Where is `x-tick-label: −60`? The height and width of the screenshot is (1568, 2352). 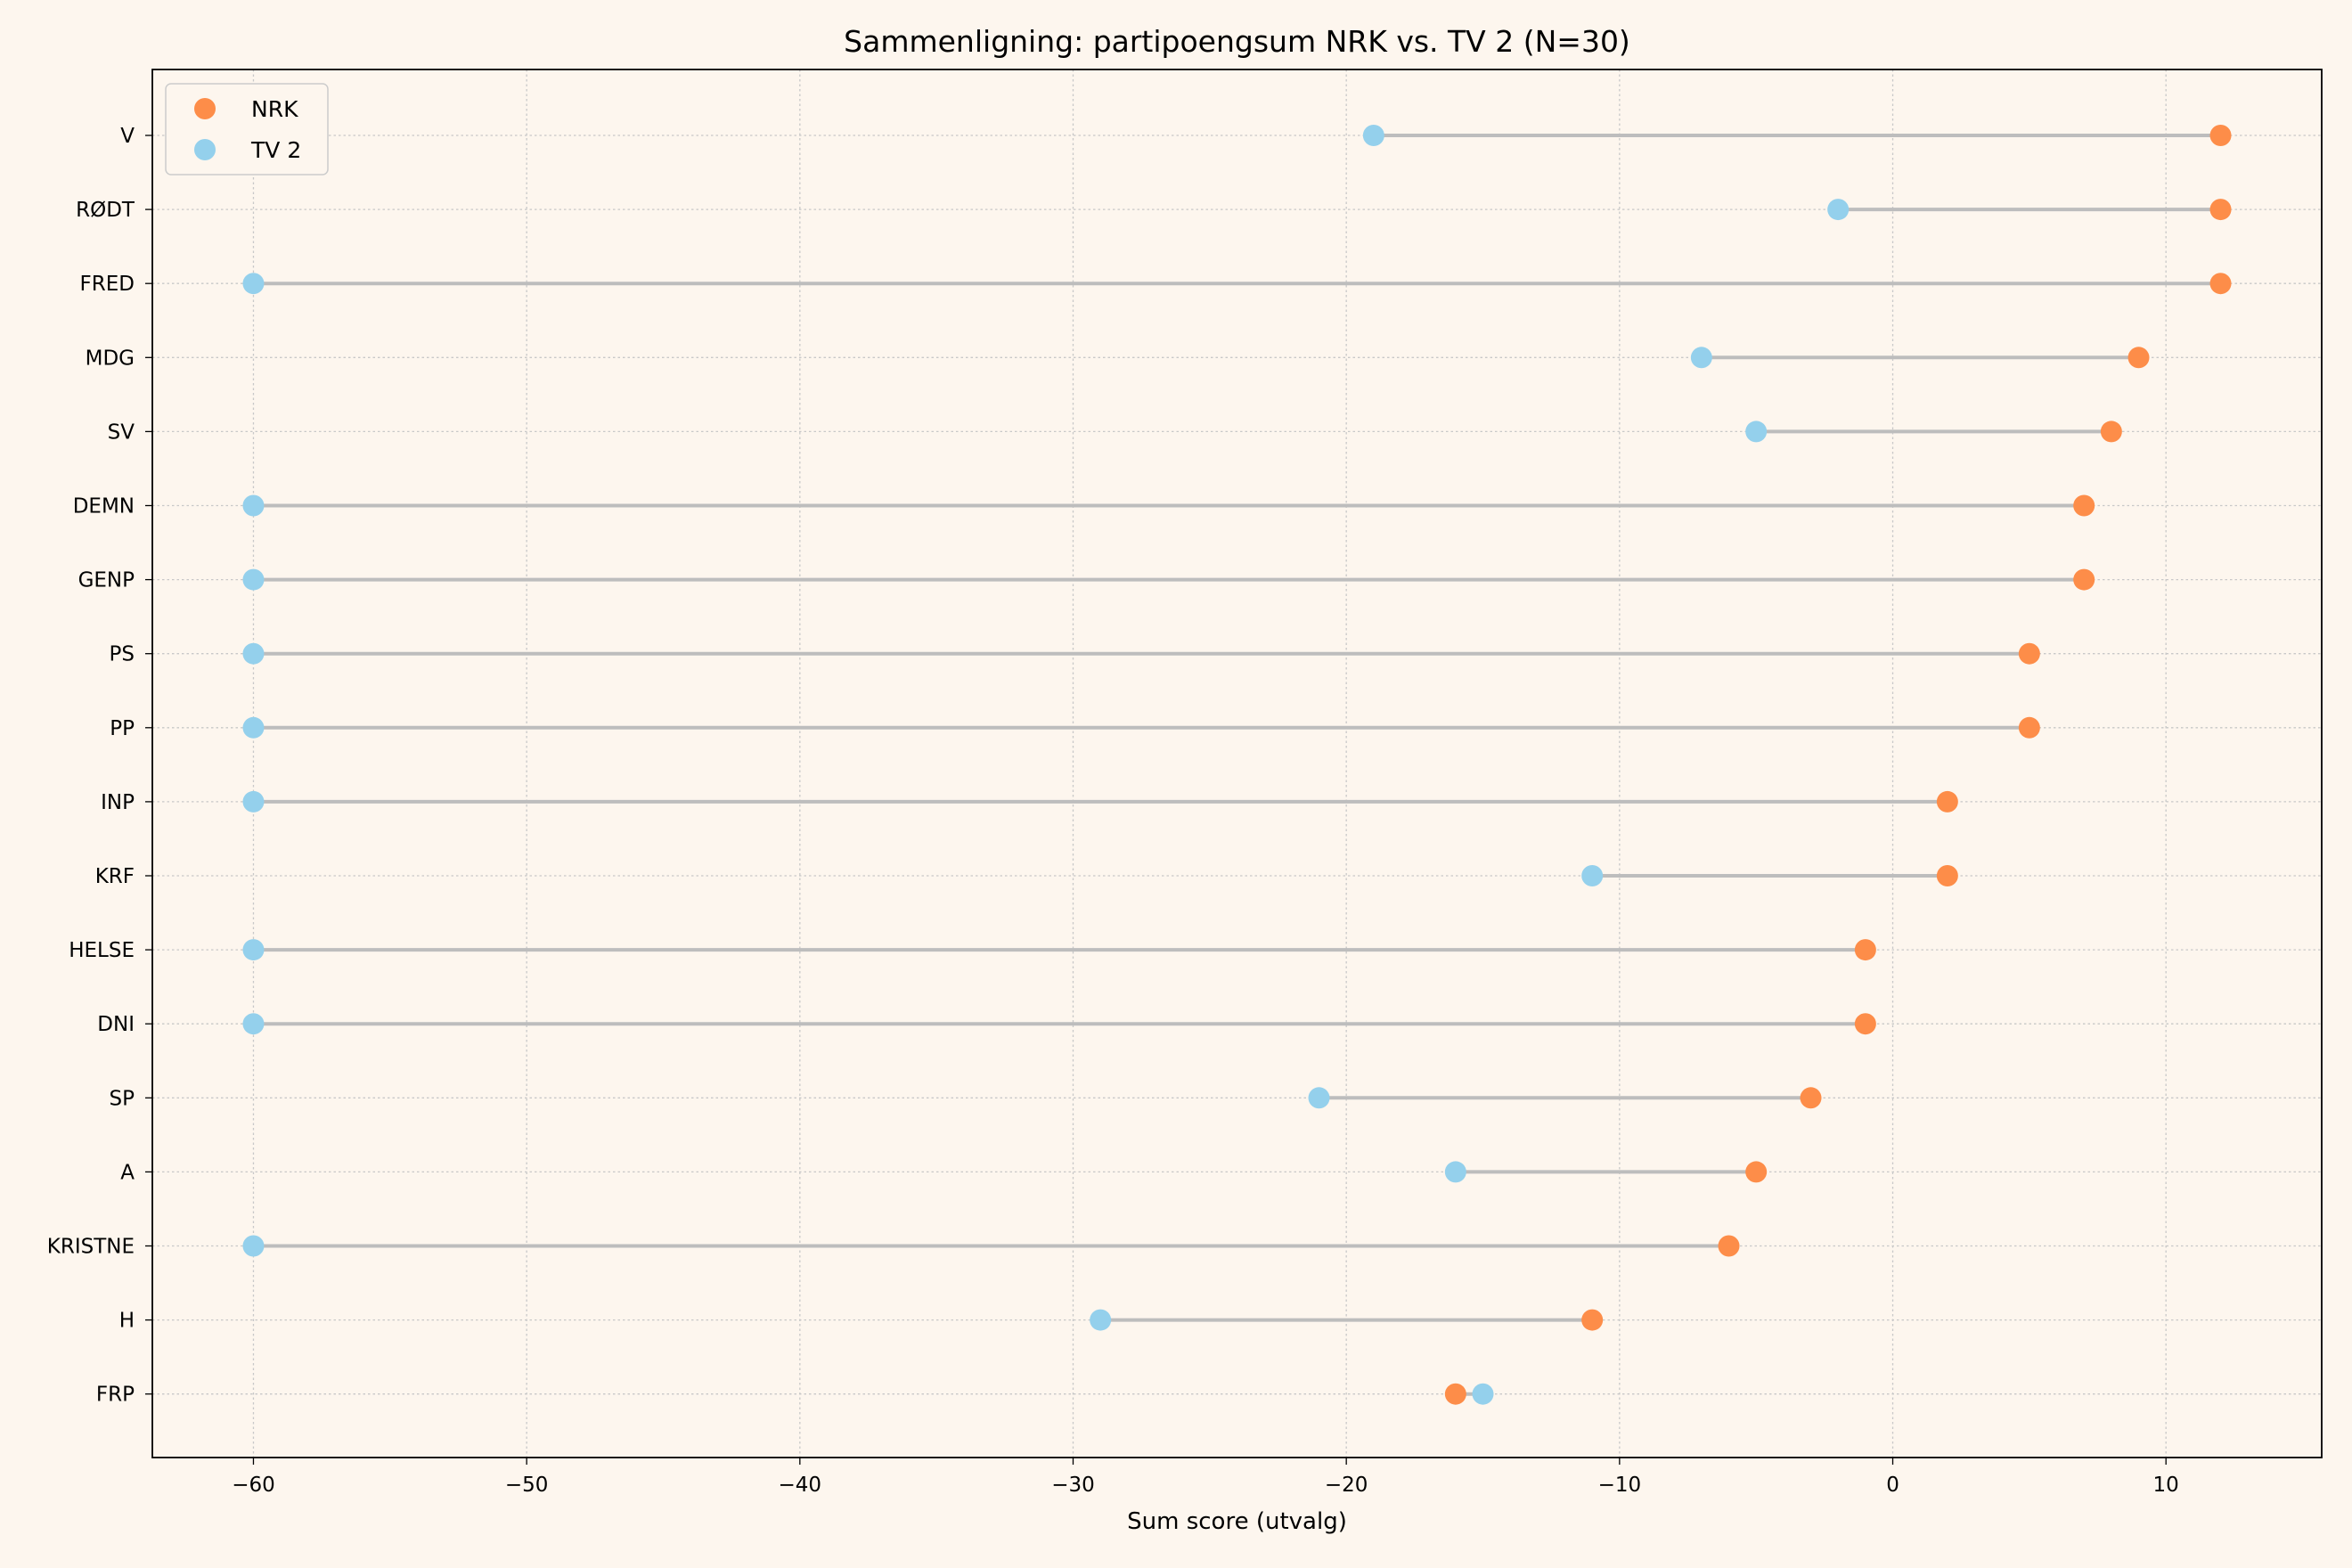
x-tick-label: −60 is located at coordinates (253, 1485).